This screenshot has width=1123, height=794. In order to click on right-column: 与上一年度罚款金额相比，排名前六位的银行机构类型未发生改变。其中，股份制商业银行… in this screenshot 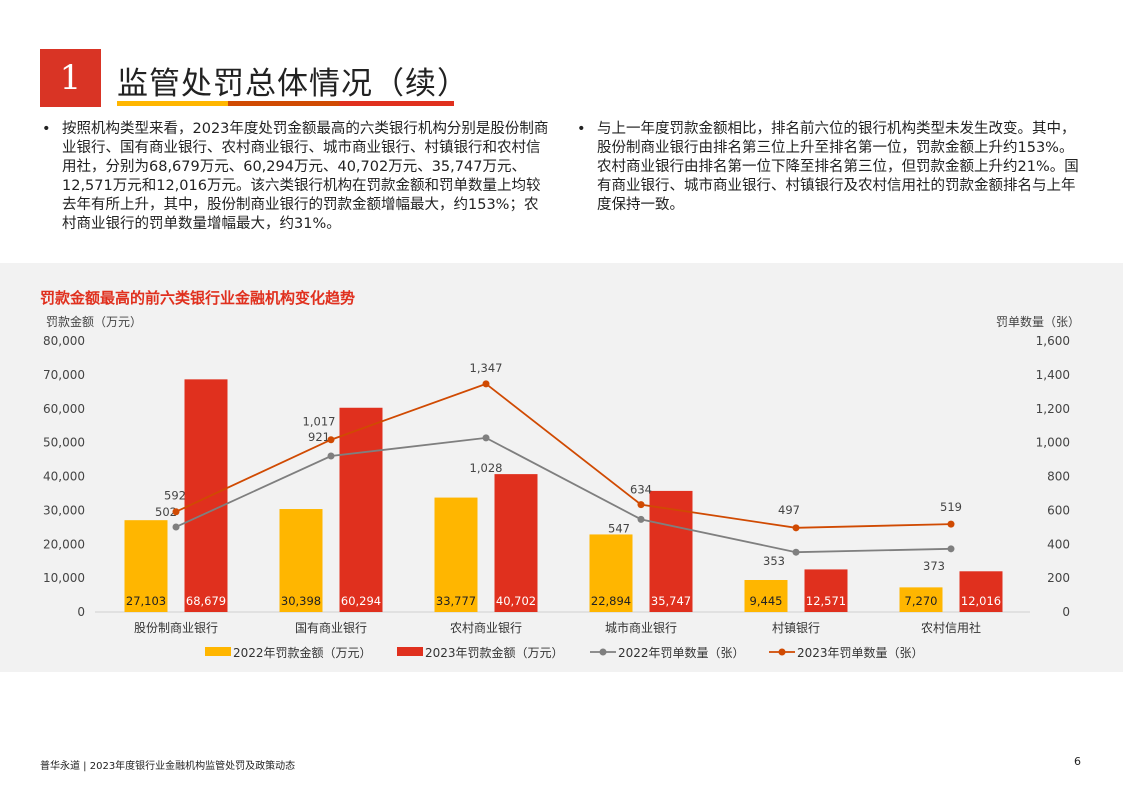, I will do `click(830, 167)`.